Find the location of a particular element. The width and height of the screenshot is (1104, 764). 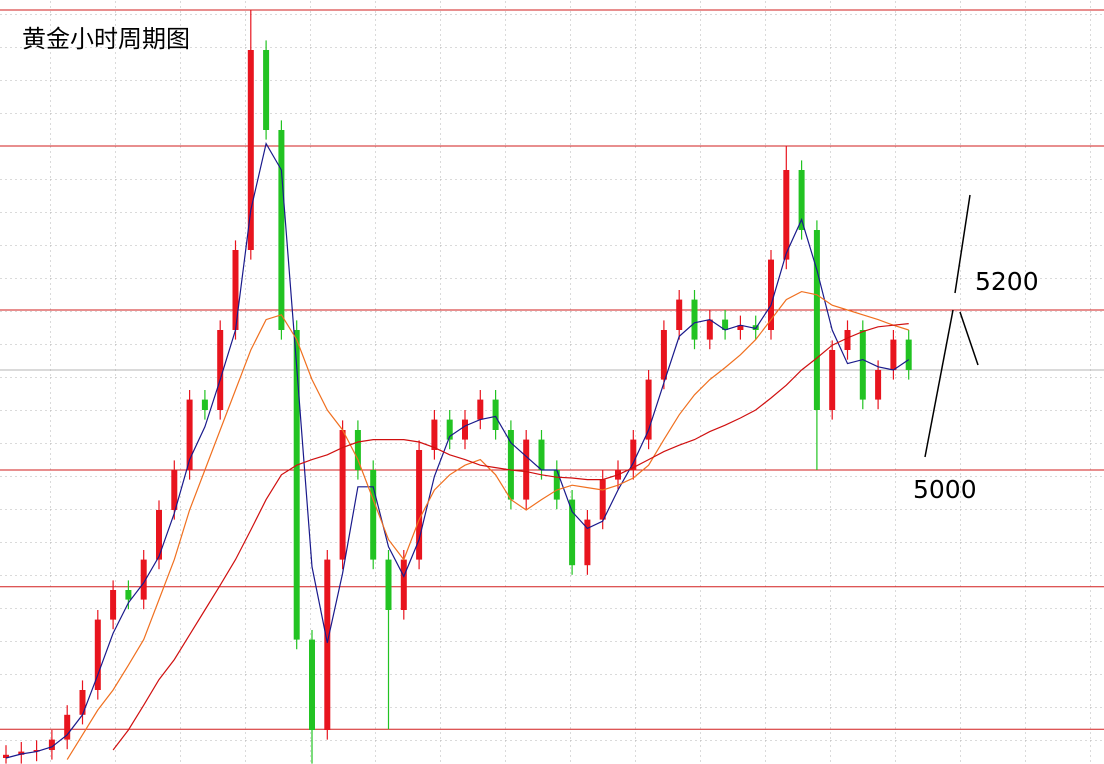

chart-title: 黄金小时周期图 is located at coordinates (106, 39).